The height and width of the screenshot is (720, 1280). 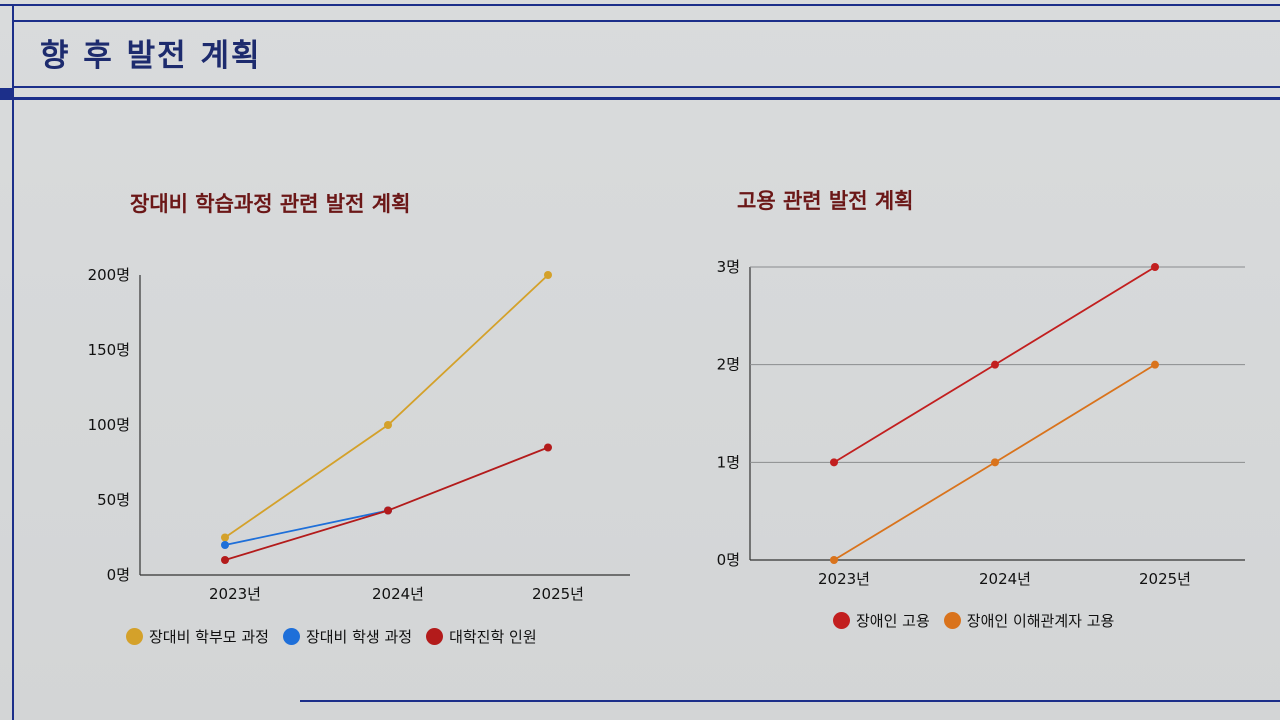 What do you see at coordinates (151, 56) in the screenshot?
I see `page-title: 향 후 발전 계획` at bounding box center [151, 56].